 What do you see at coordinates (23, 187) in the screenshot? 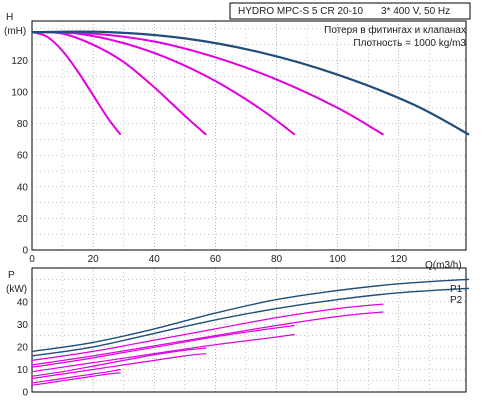
I see `head-tick-label: 40` at bounding box center [23, 187].